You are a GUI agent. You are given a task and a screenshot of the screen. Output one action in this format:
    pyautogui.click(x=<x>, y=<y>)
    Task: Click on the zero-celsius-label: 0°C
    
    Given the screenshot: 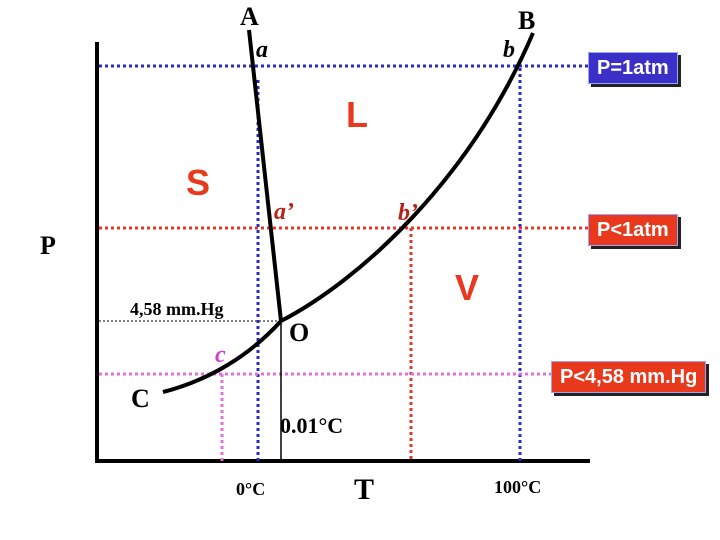 What is the action you would take?
    pyautogui.click(x=251, y=489)
    